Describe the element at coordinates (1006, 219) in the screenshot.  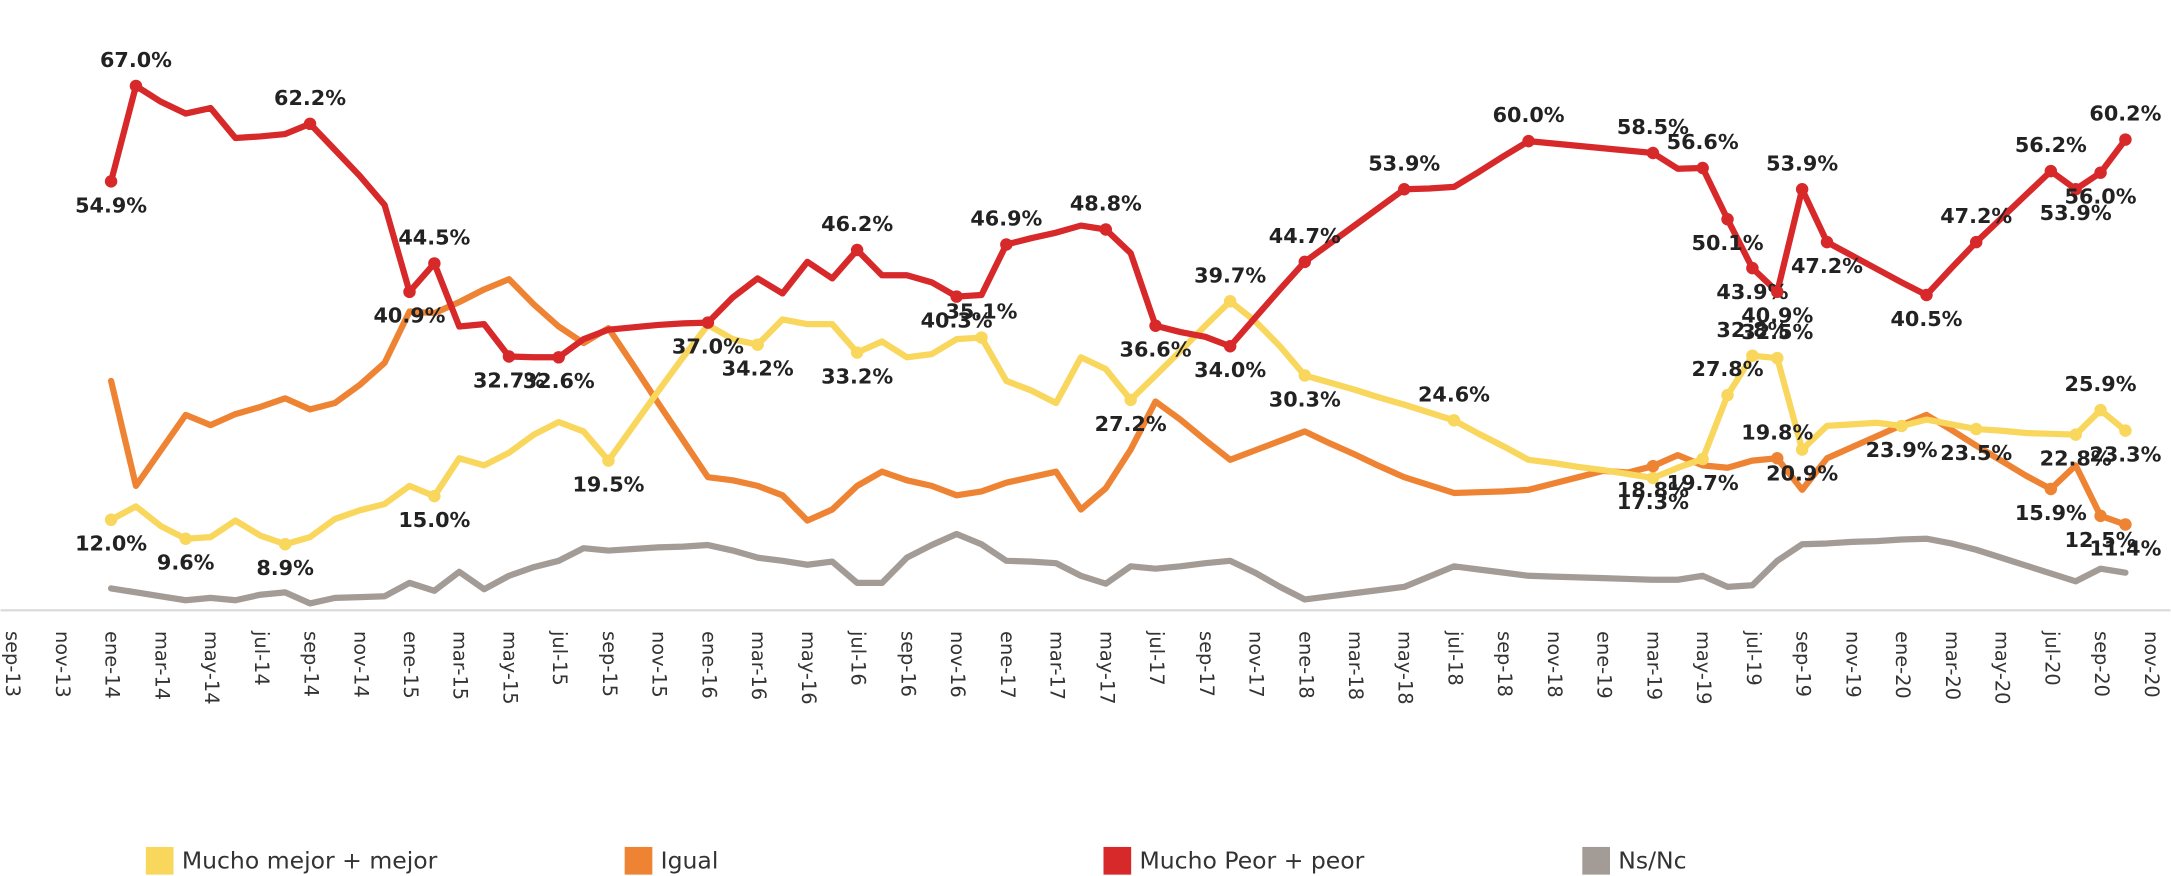
I see `data-label: 46.9%` at that location.